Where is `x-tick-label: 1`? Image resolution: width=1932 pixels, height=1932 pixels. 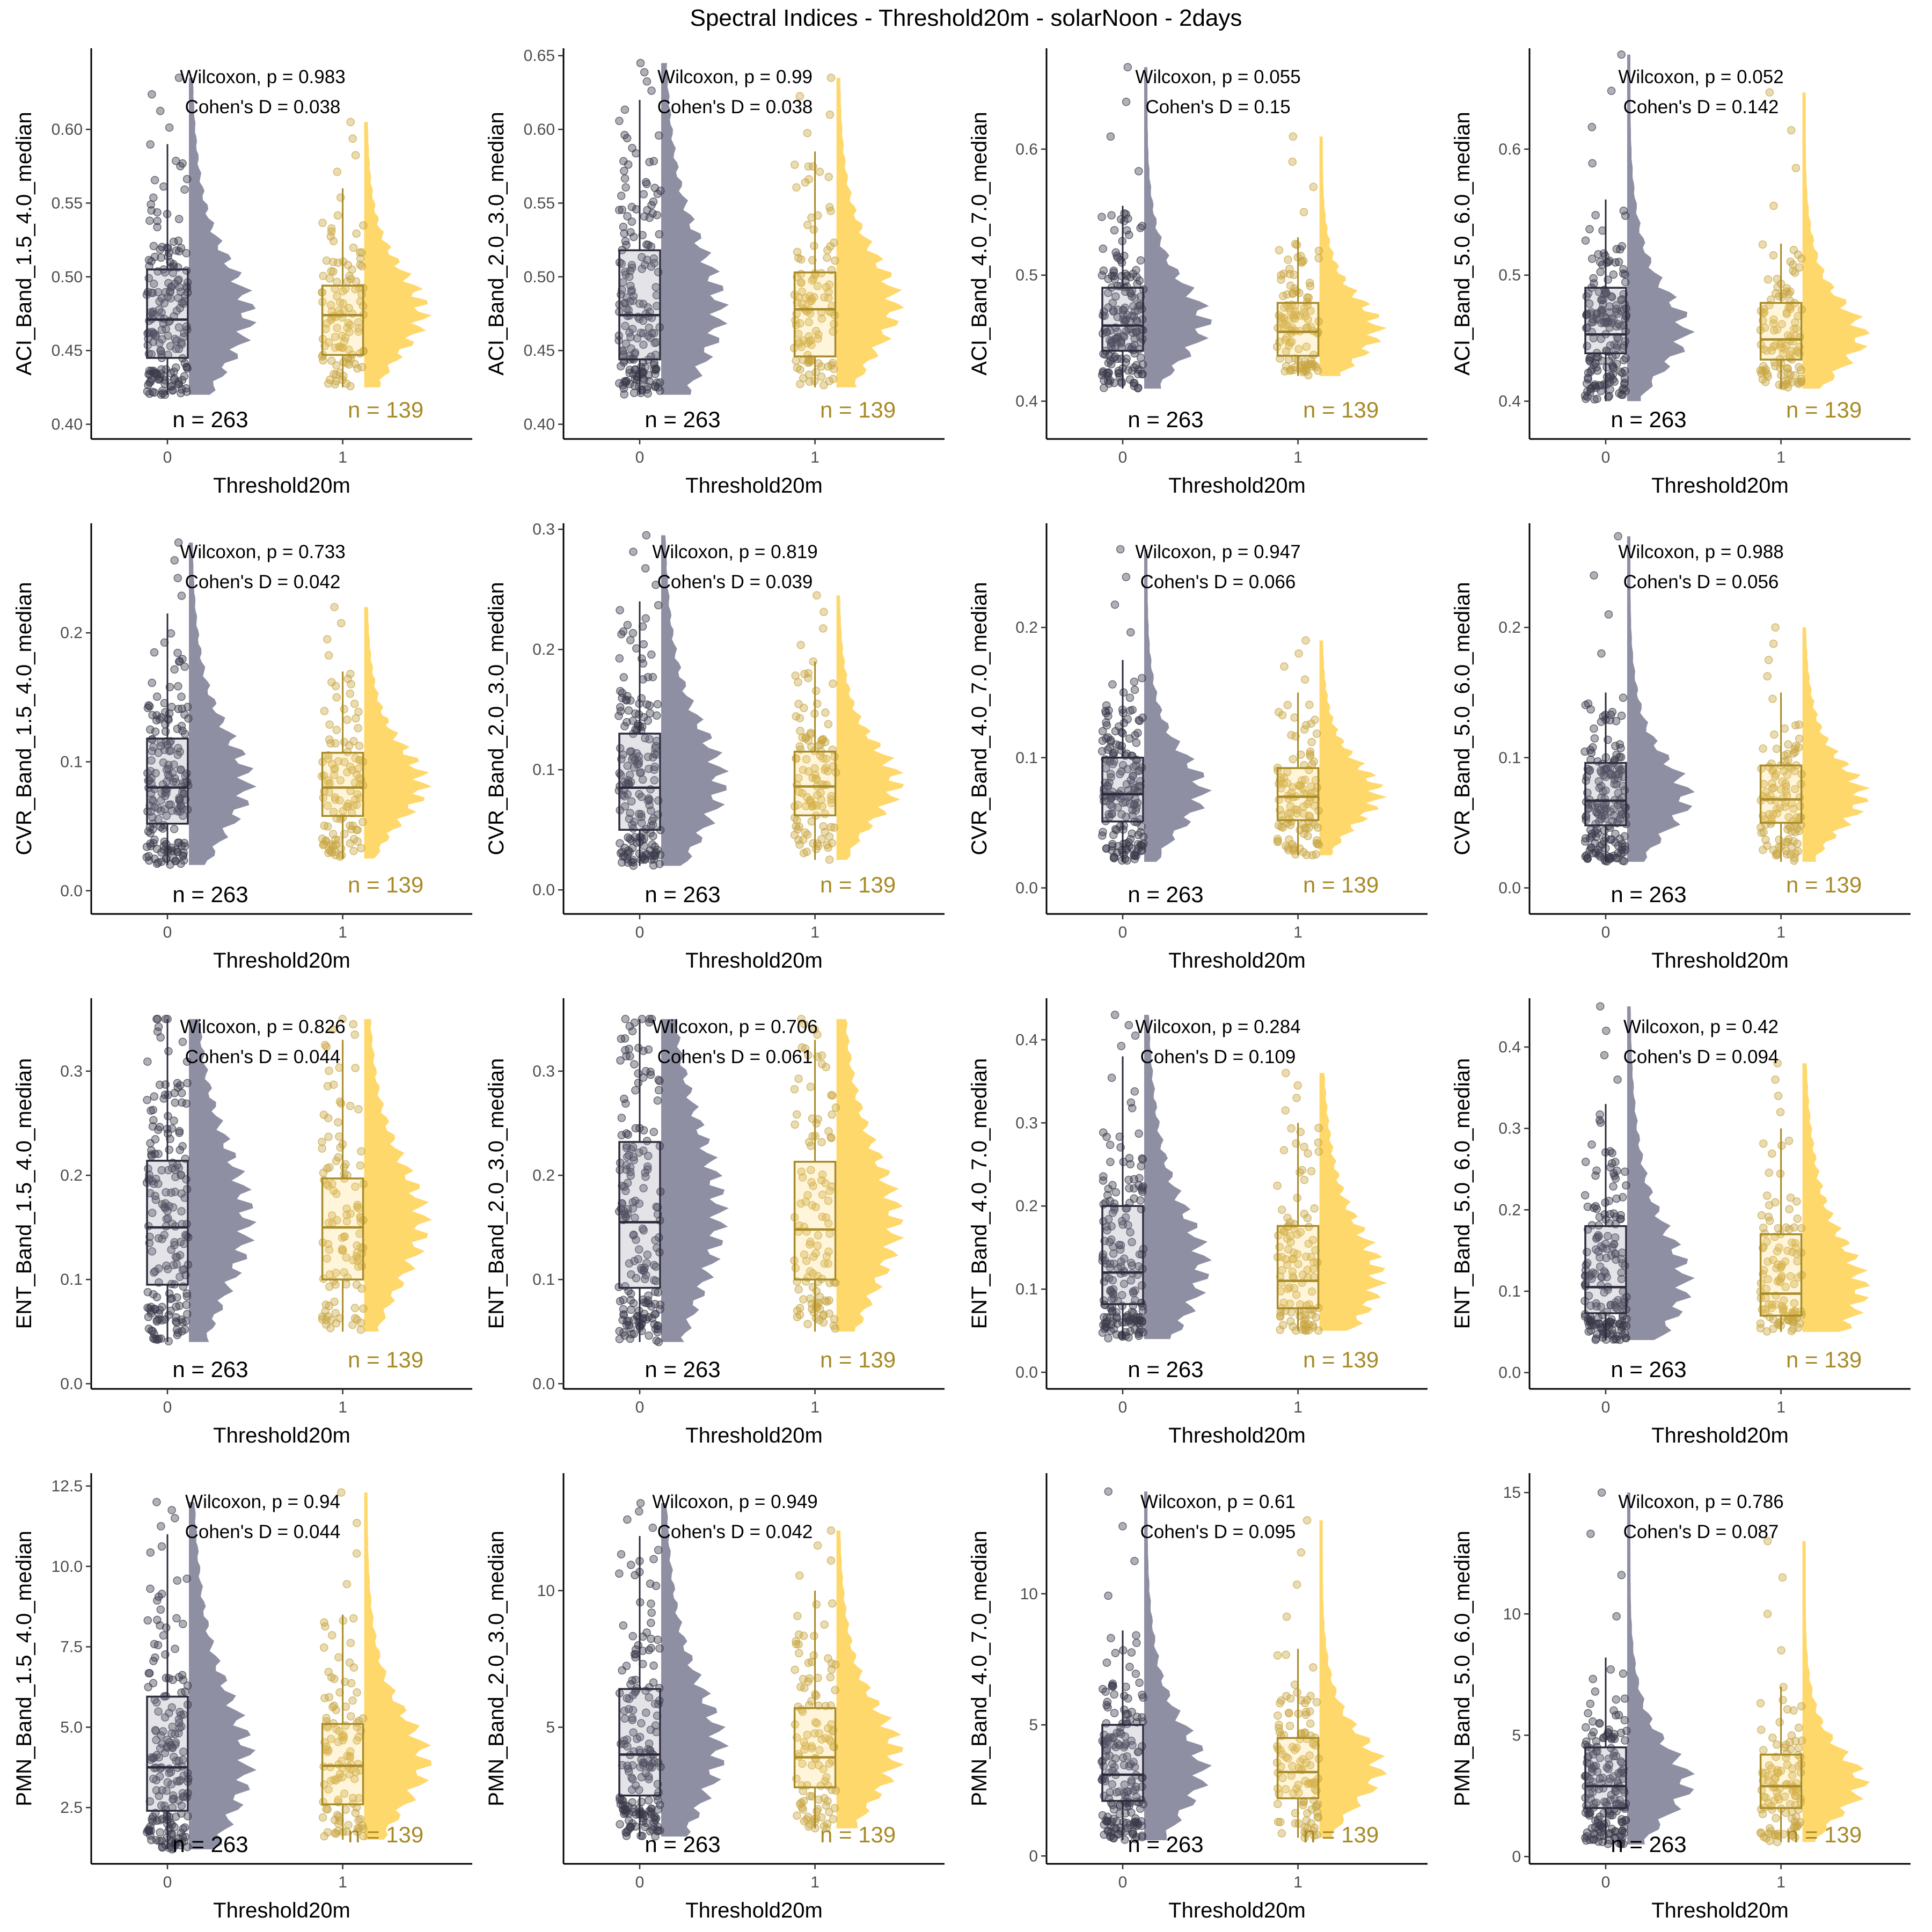 x-tick-label: 1 is located at coordinates (1297, 932).